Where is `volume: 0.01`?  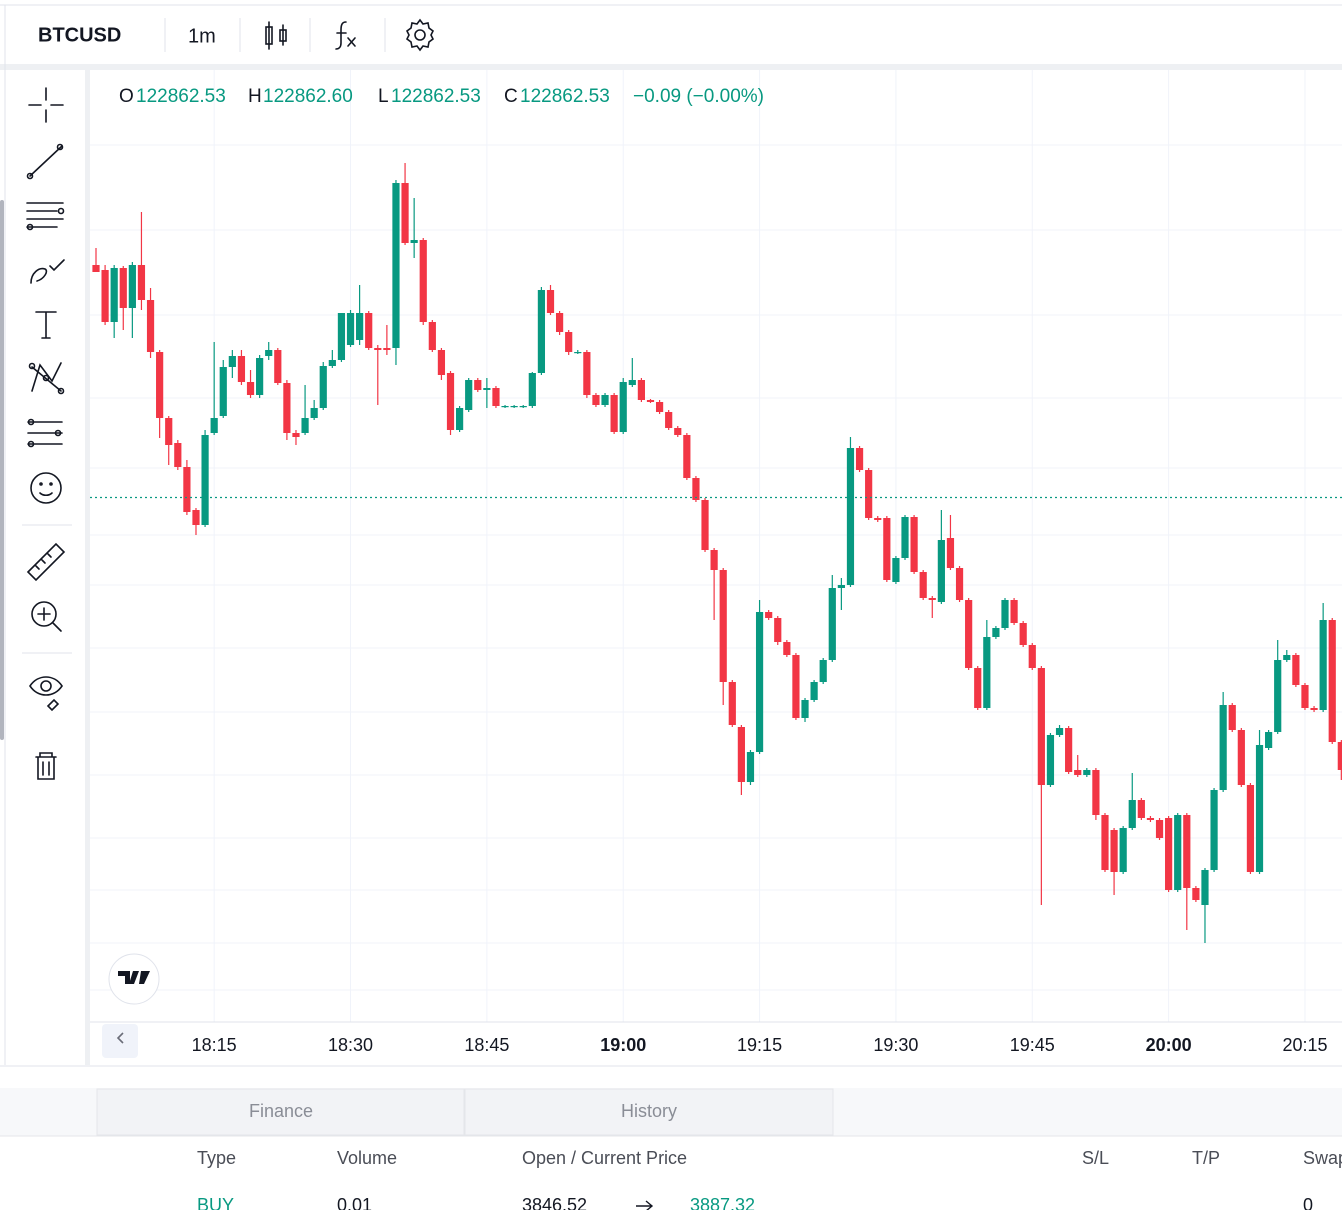
volume: 0.01 is located at coordinates (354, 1202).